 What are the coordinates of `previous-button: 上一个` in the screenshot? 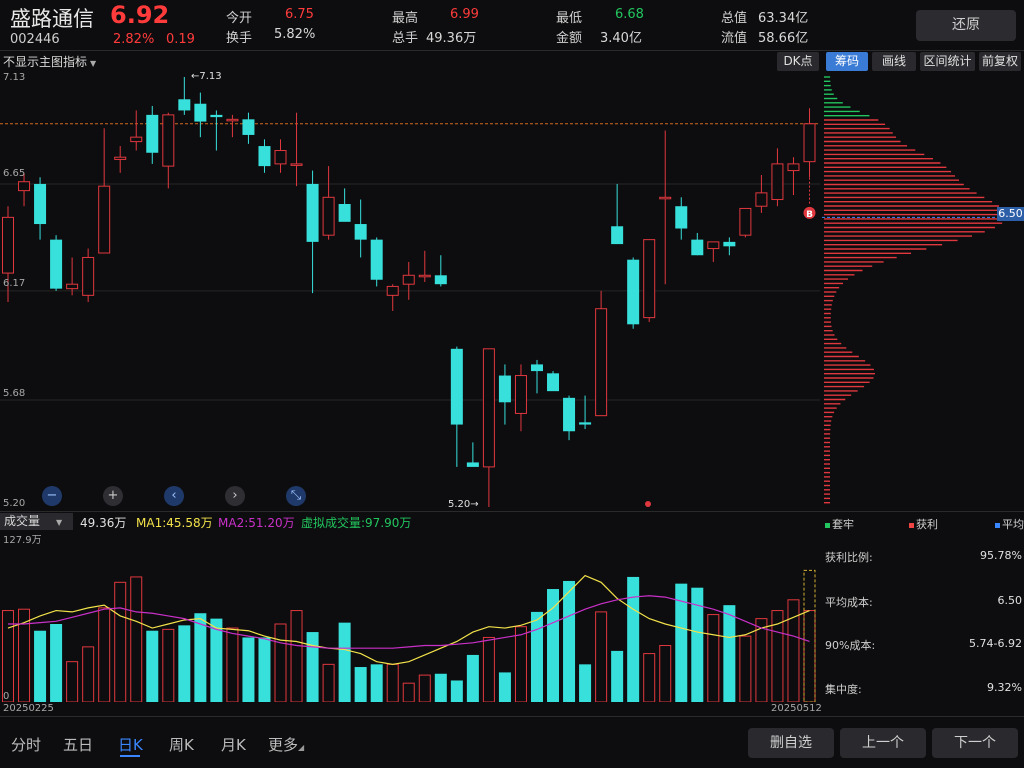 It's located at (883, 743).